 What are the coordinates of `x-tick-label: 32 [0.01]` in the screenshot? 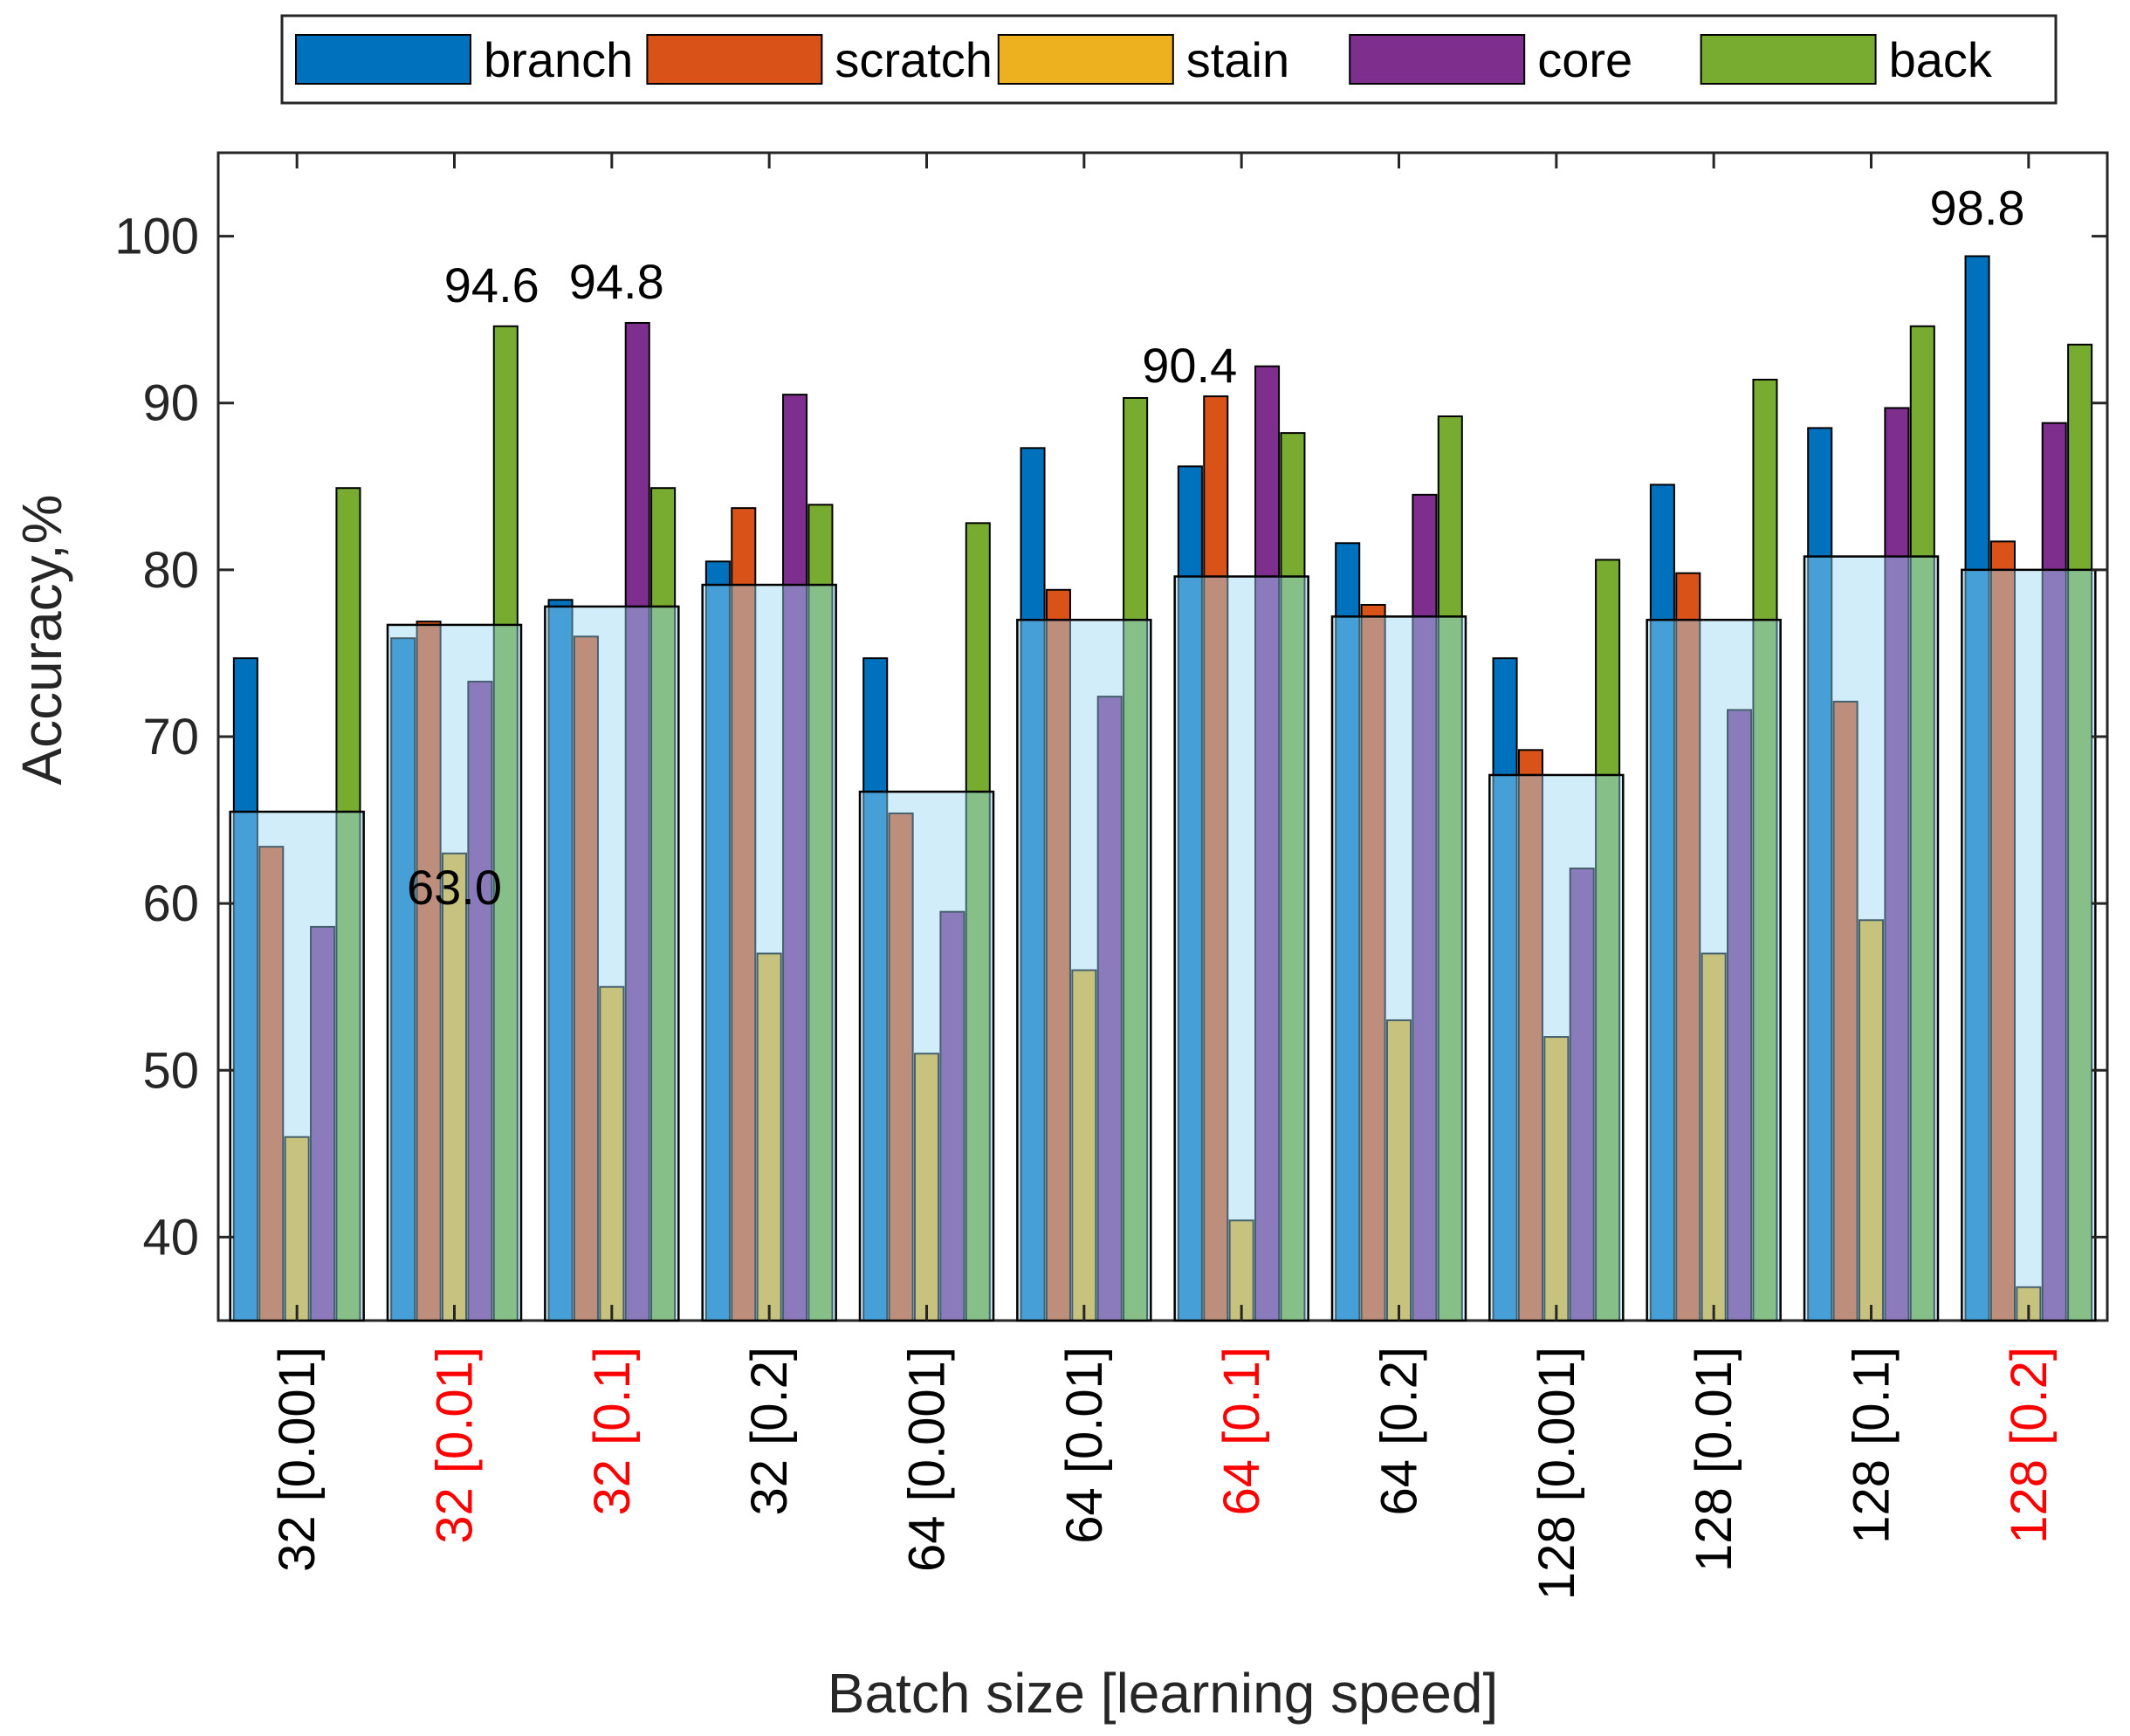 It's located at (456, 1445).